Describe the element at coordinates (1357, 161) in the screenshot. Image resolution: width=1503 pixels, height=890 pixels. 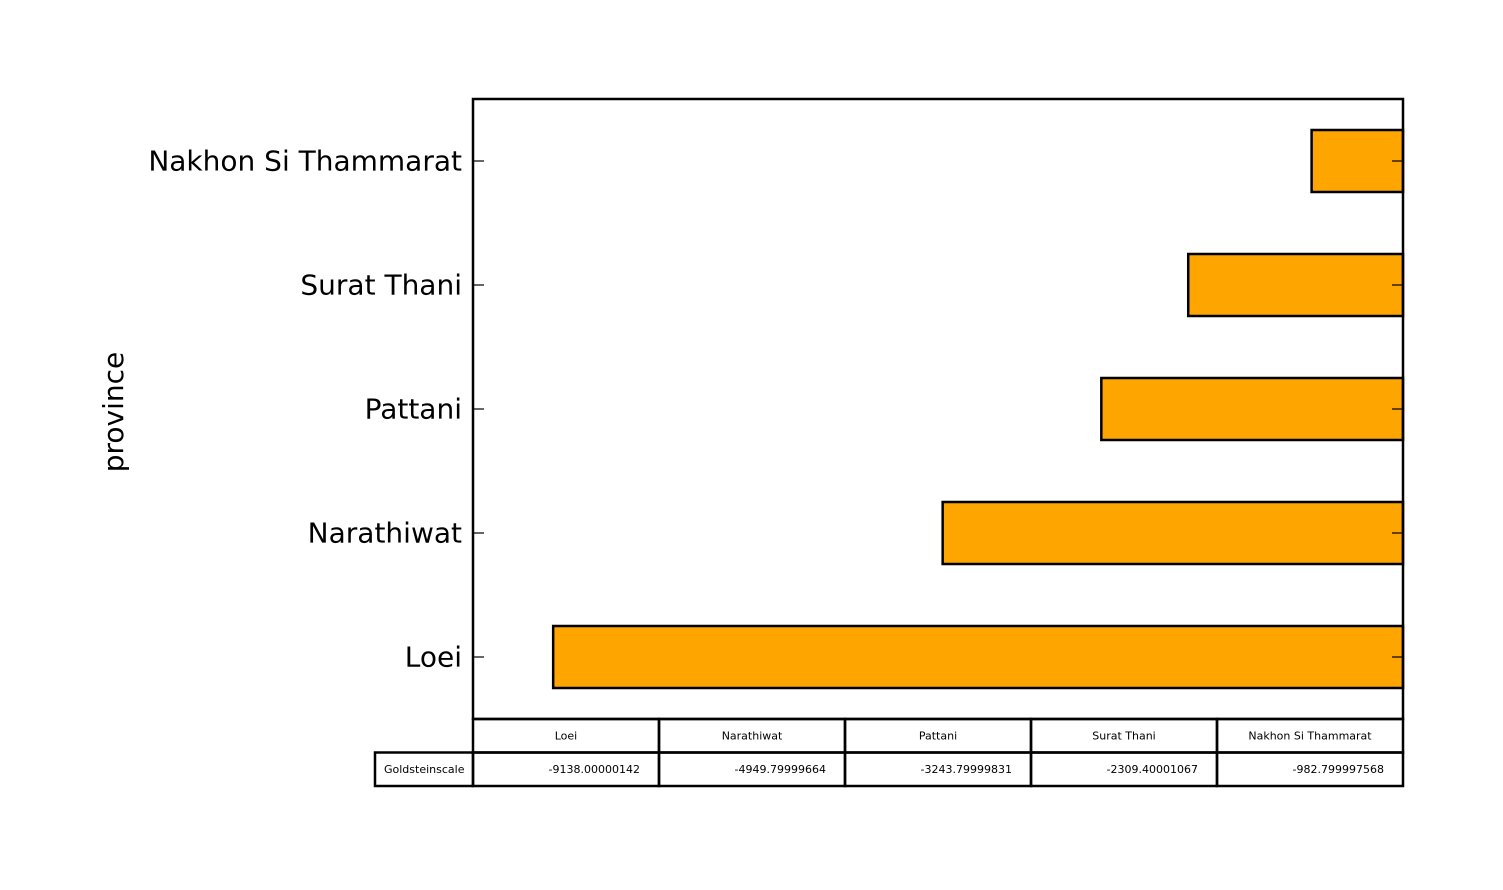
I see `bar-nakhon-si-thammarat` at that location.